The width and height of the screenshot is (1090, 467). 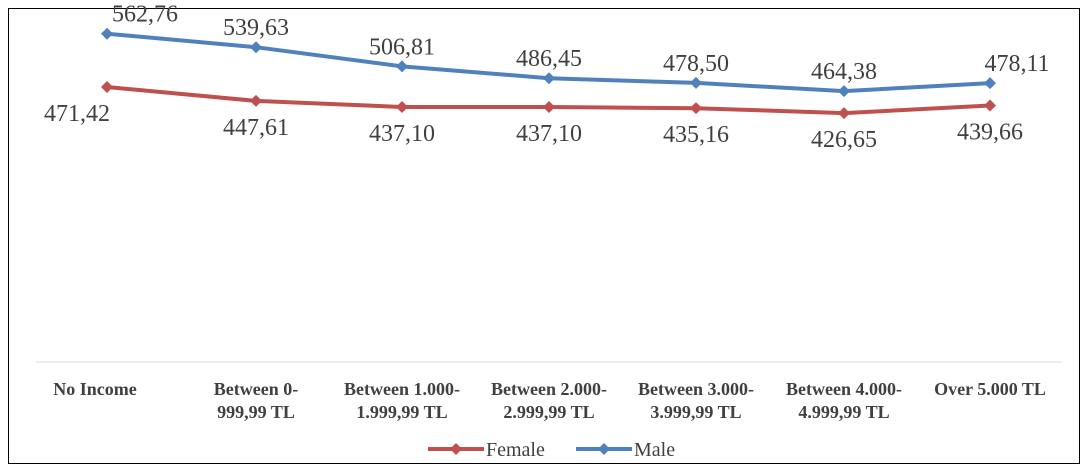 What do you see at coordinates (696, 135) in the screenshot?
I see `female-data-label: 435,16` at bounding box center [696, 135].